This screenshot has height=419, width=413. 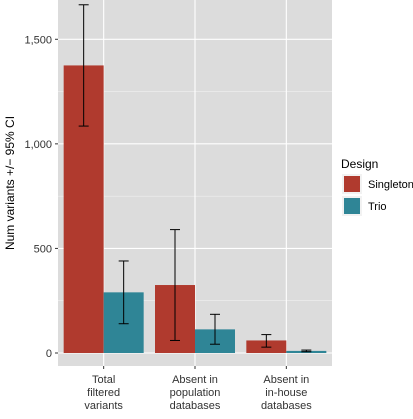 I want to click on x-tick-label-line: filtered, so click(x=103, y=393).